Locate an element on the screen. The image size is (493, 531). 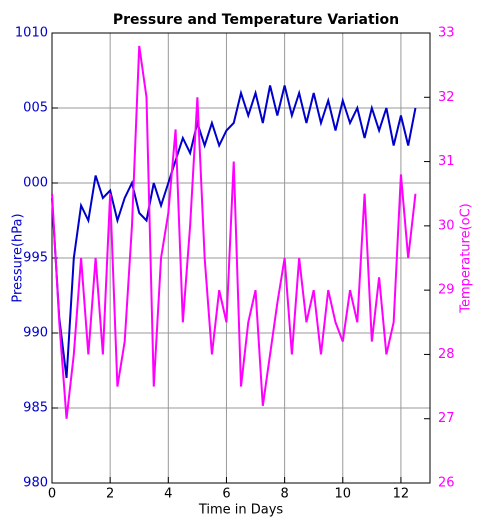
y2-tick-label: 30 is located at coordinates (446, 225).